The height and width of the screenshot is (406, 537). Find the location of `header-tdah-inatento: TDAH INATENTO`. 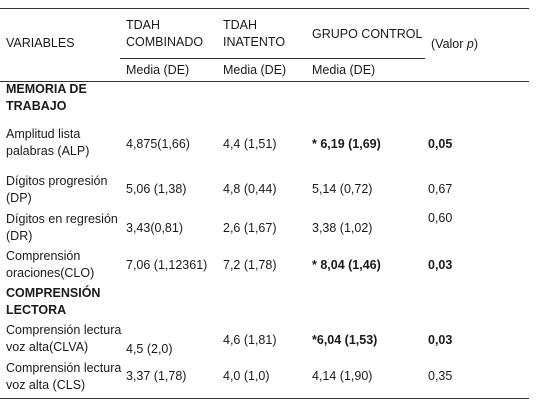

header-tdah-inatento: TDAH INATENTO is located at coordinates (254, 33).